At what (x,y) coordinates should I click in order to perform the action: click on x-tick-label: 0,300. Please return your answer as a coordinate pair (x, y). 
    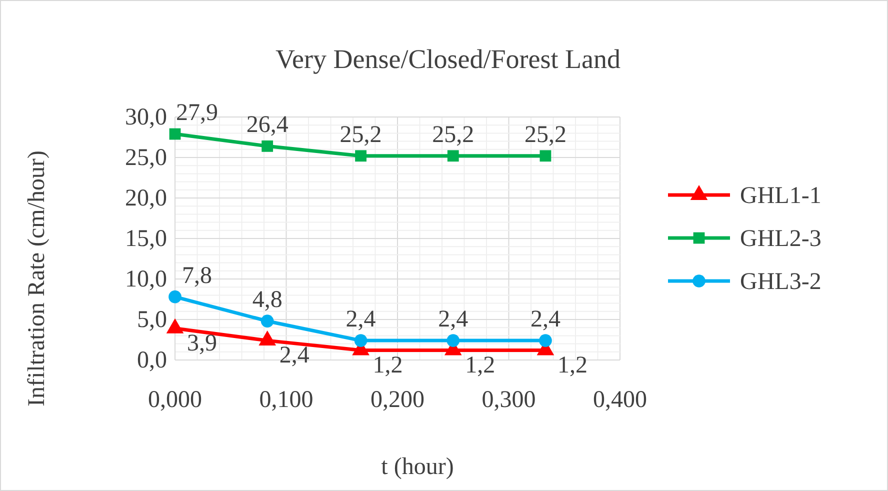
    Looking at the image, I should click on (509, 400).